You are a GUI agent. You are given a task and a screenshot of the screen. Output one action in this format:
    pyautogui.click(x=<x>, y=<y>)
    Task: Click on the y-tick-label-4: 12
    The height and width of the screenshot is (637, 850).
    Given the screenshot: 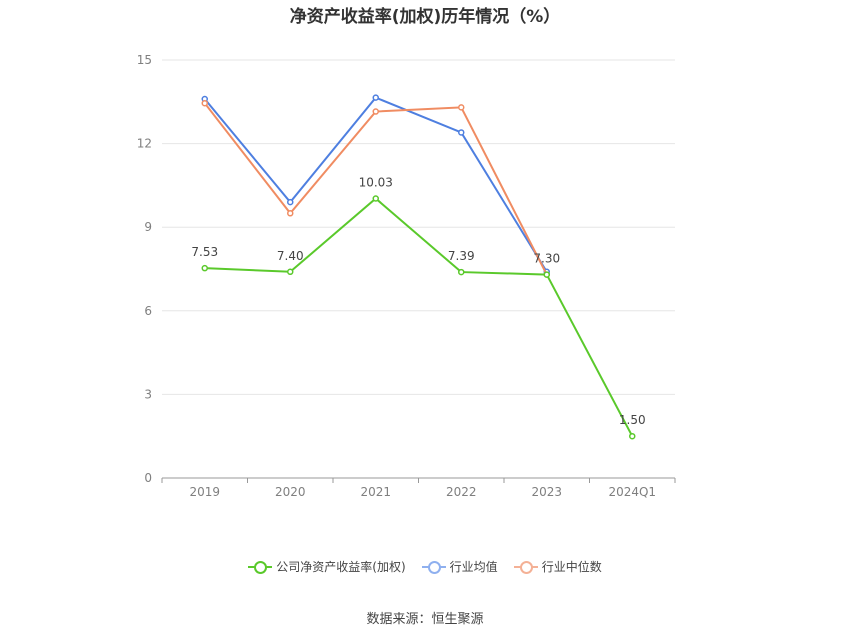 What is the action you would take?
    pyautogui.click(x=144, y=144)
    